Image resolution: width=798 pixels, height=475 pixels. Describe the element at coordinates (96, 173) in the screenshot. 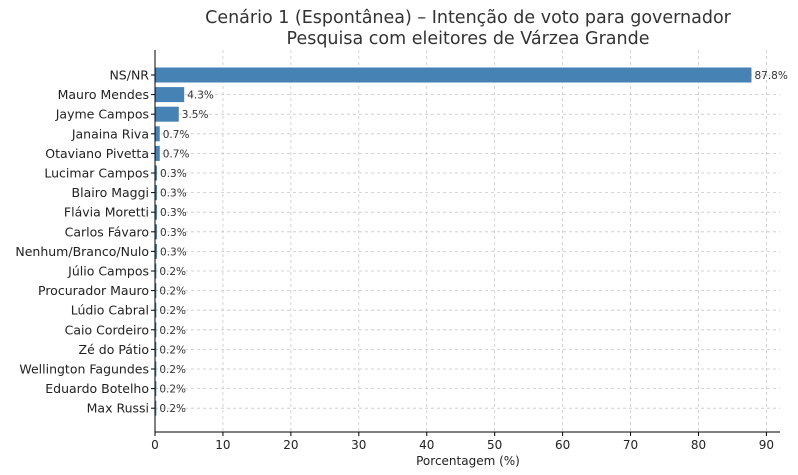

I see `y-tick-label: Lucimar Campos` at that location.